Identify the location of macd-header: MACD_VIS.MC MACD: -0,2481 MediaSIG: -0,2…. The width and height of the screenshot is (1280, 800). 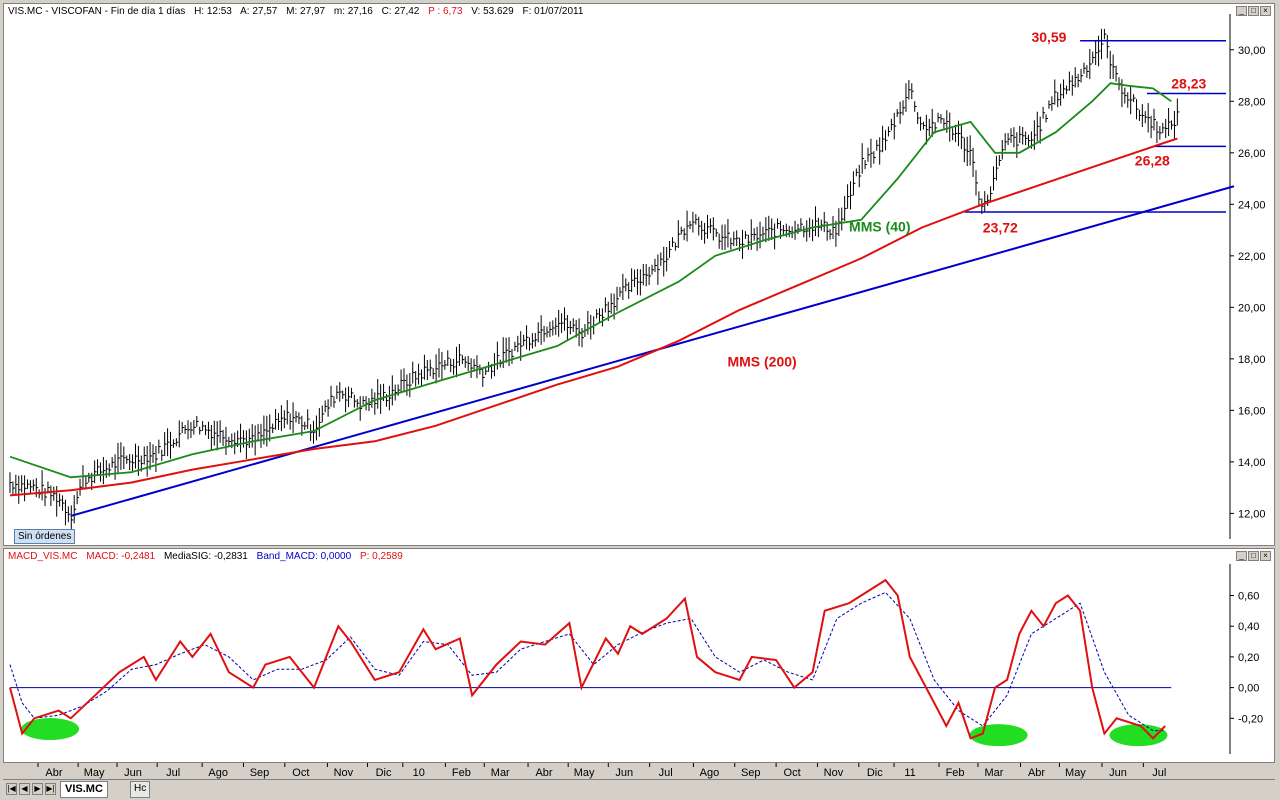
(208, 556).